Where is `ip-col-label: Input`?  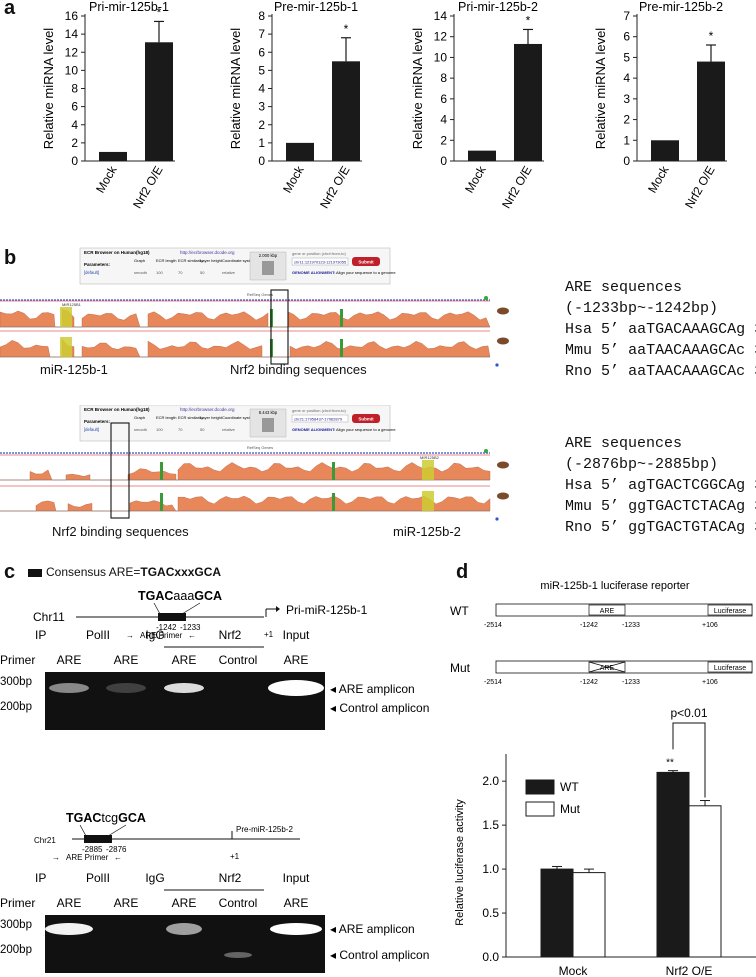
ip-col-label: Input is located at coordinates (296, 878).